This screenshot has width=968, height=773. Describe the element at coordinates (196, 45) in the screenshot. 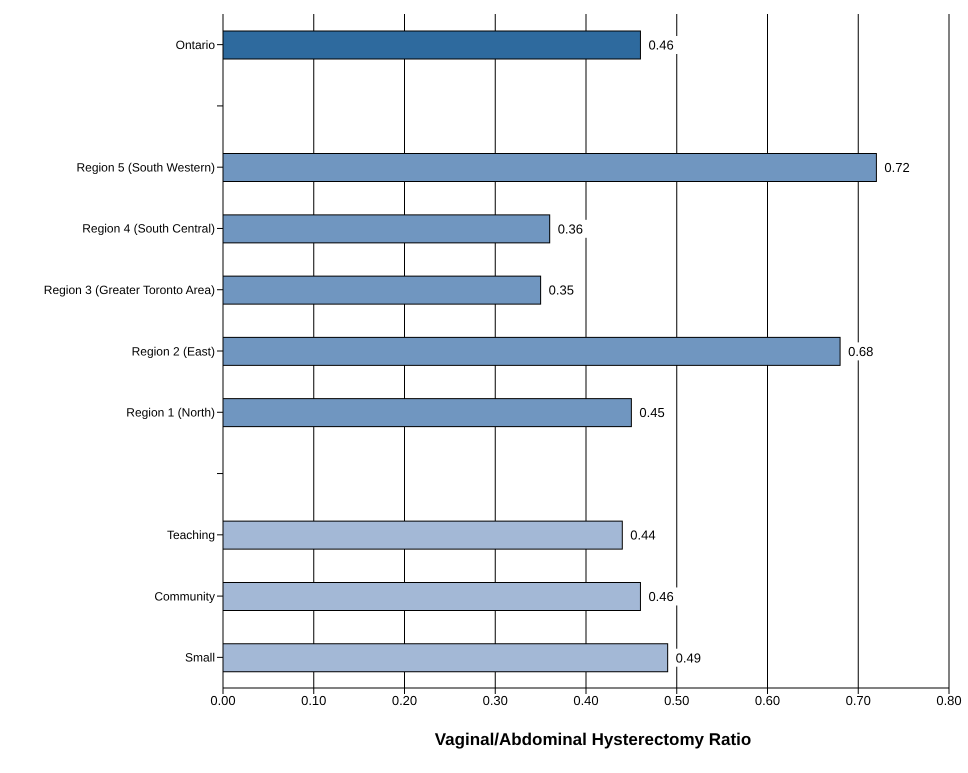

I see `y-tick-label: Ontario` at that location.